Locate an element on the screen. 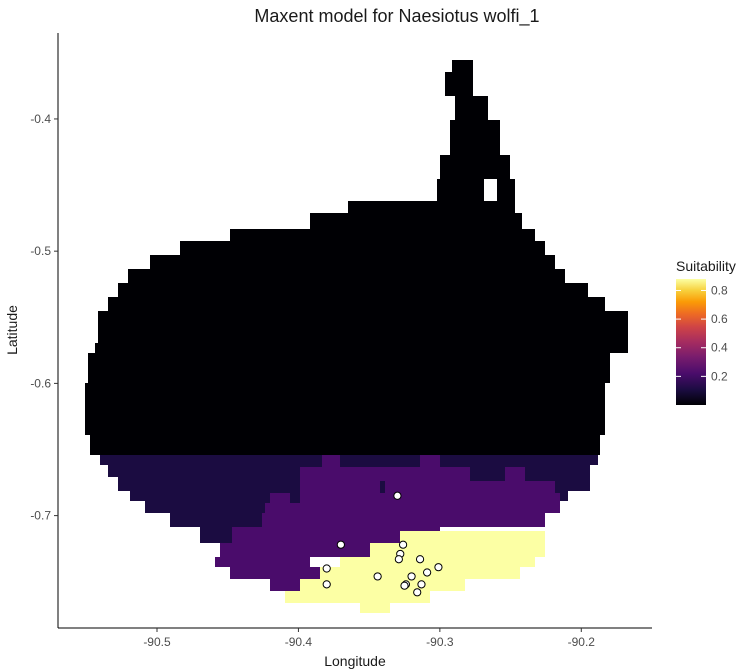 The width and height of the screenshot is (753, 672). y-axis-title: Latitude is located at coordinates (12, 330).